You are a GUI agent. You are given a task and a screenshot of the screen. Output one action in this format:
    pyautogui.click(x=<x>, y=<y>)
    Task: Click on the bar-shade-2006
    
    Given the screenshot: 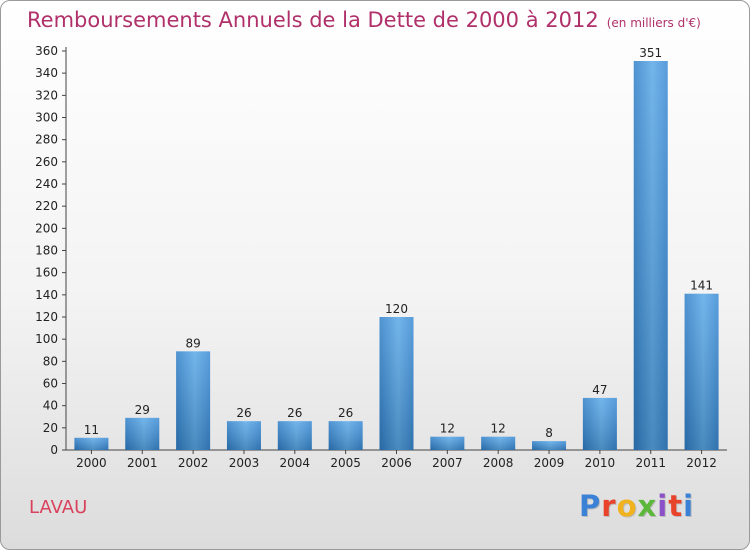 What is the action you would take?
    pyautogui.click(x=396, y=383)
    